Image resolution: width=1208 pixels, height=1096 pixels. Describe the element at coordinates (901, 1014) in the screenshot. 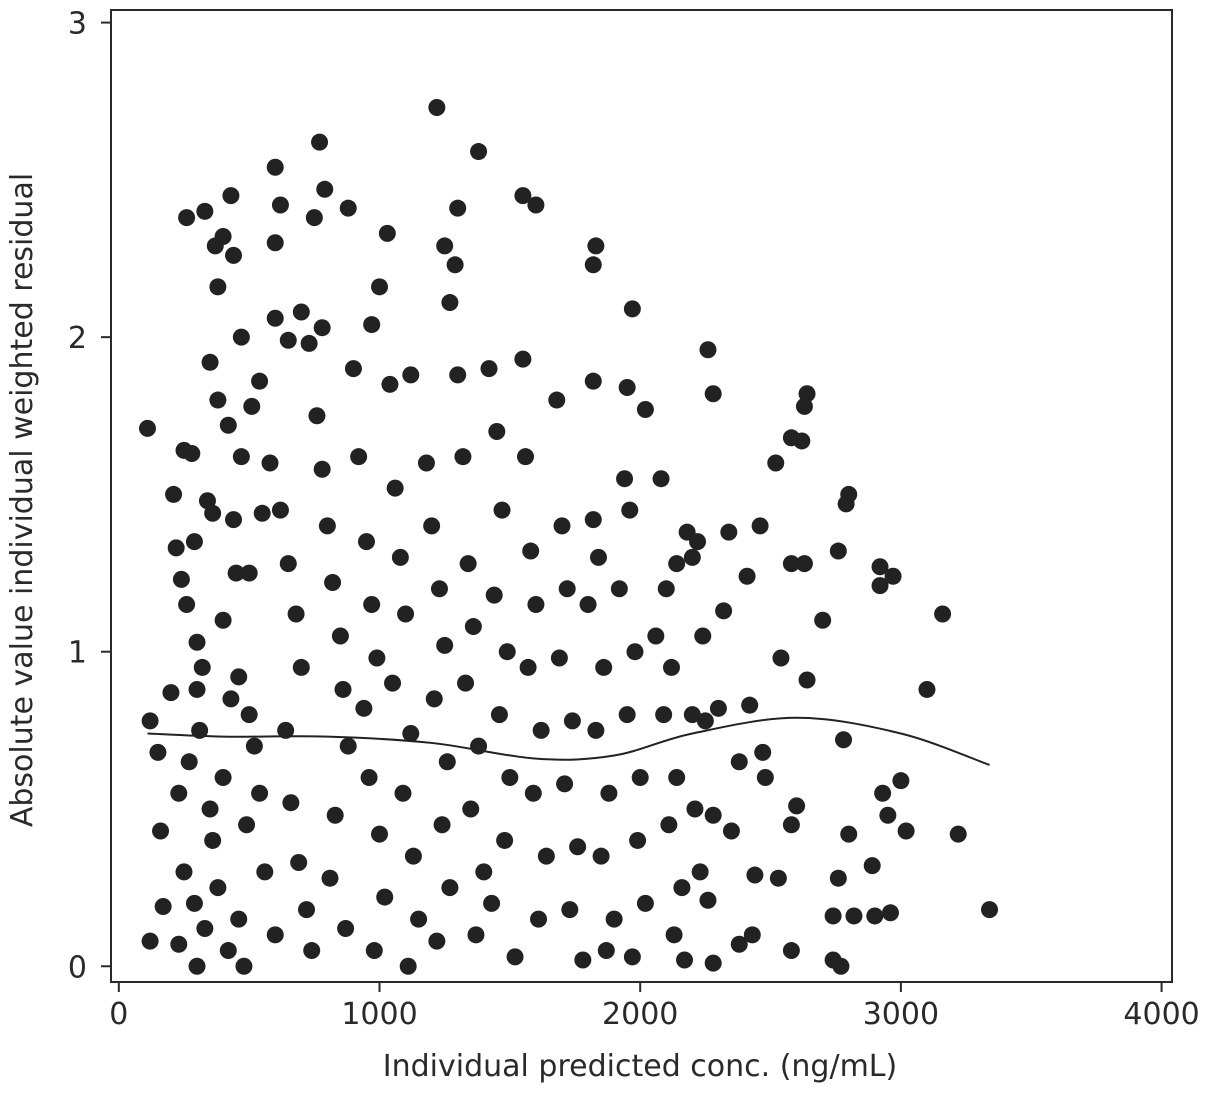

I see `x-tick-label: 3000` at that location.